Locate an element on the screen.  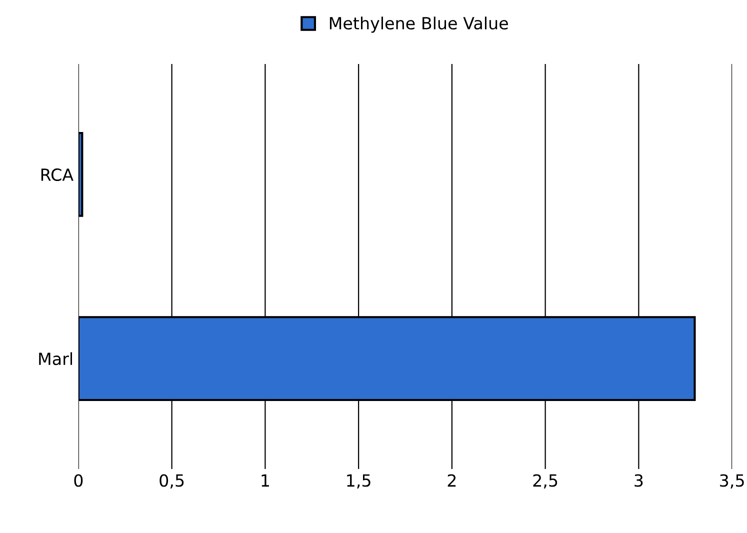
x-tick-label: 1,5 is located at coordinates (358, 481).